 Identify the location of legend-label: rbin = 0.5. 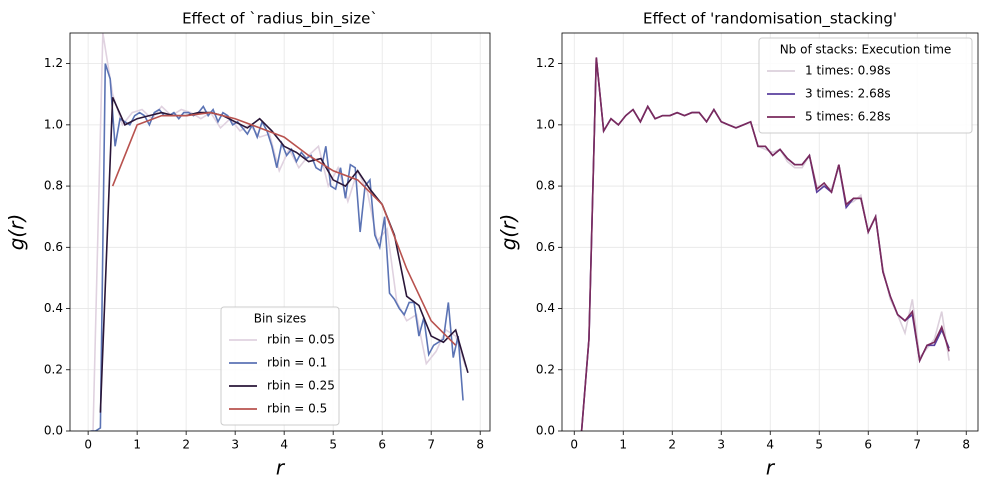
(297, 409).